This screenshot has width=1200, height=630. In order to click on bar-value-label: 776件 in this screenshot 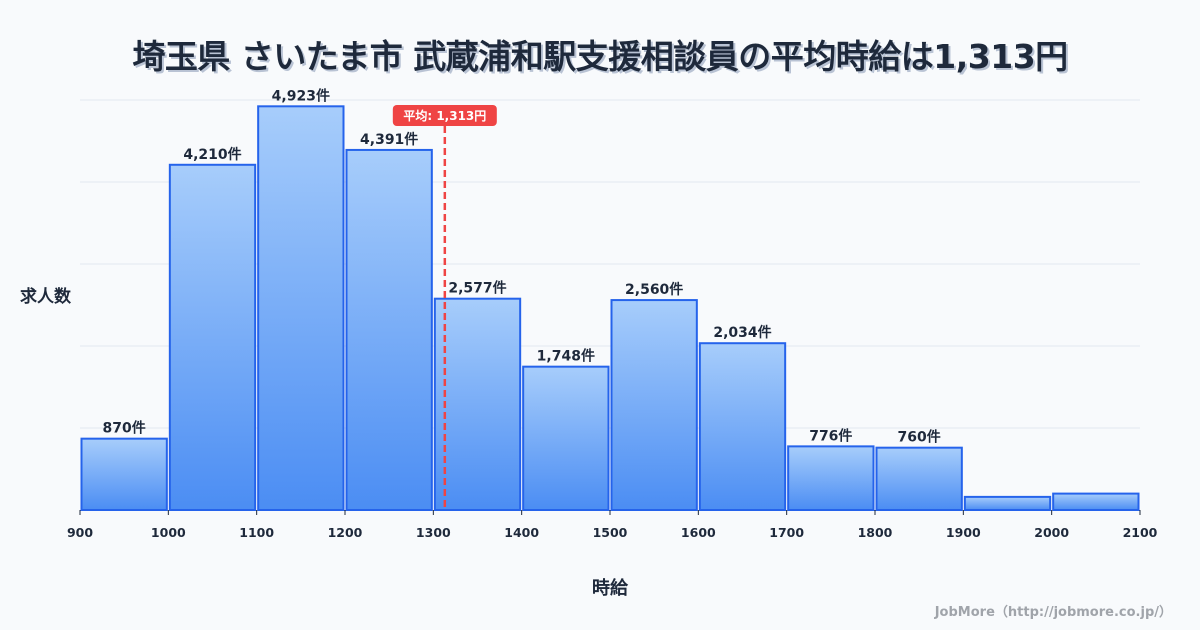, I will do `click(830, 435)`.